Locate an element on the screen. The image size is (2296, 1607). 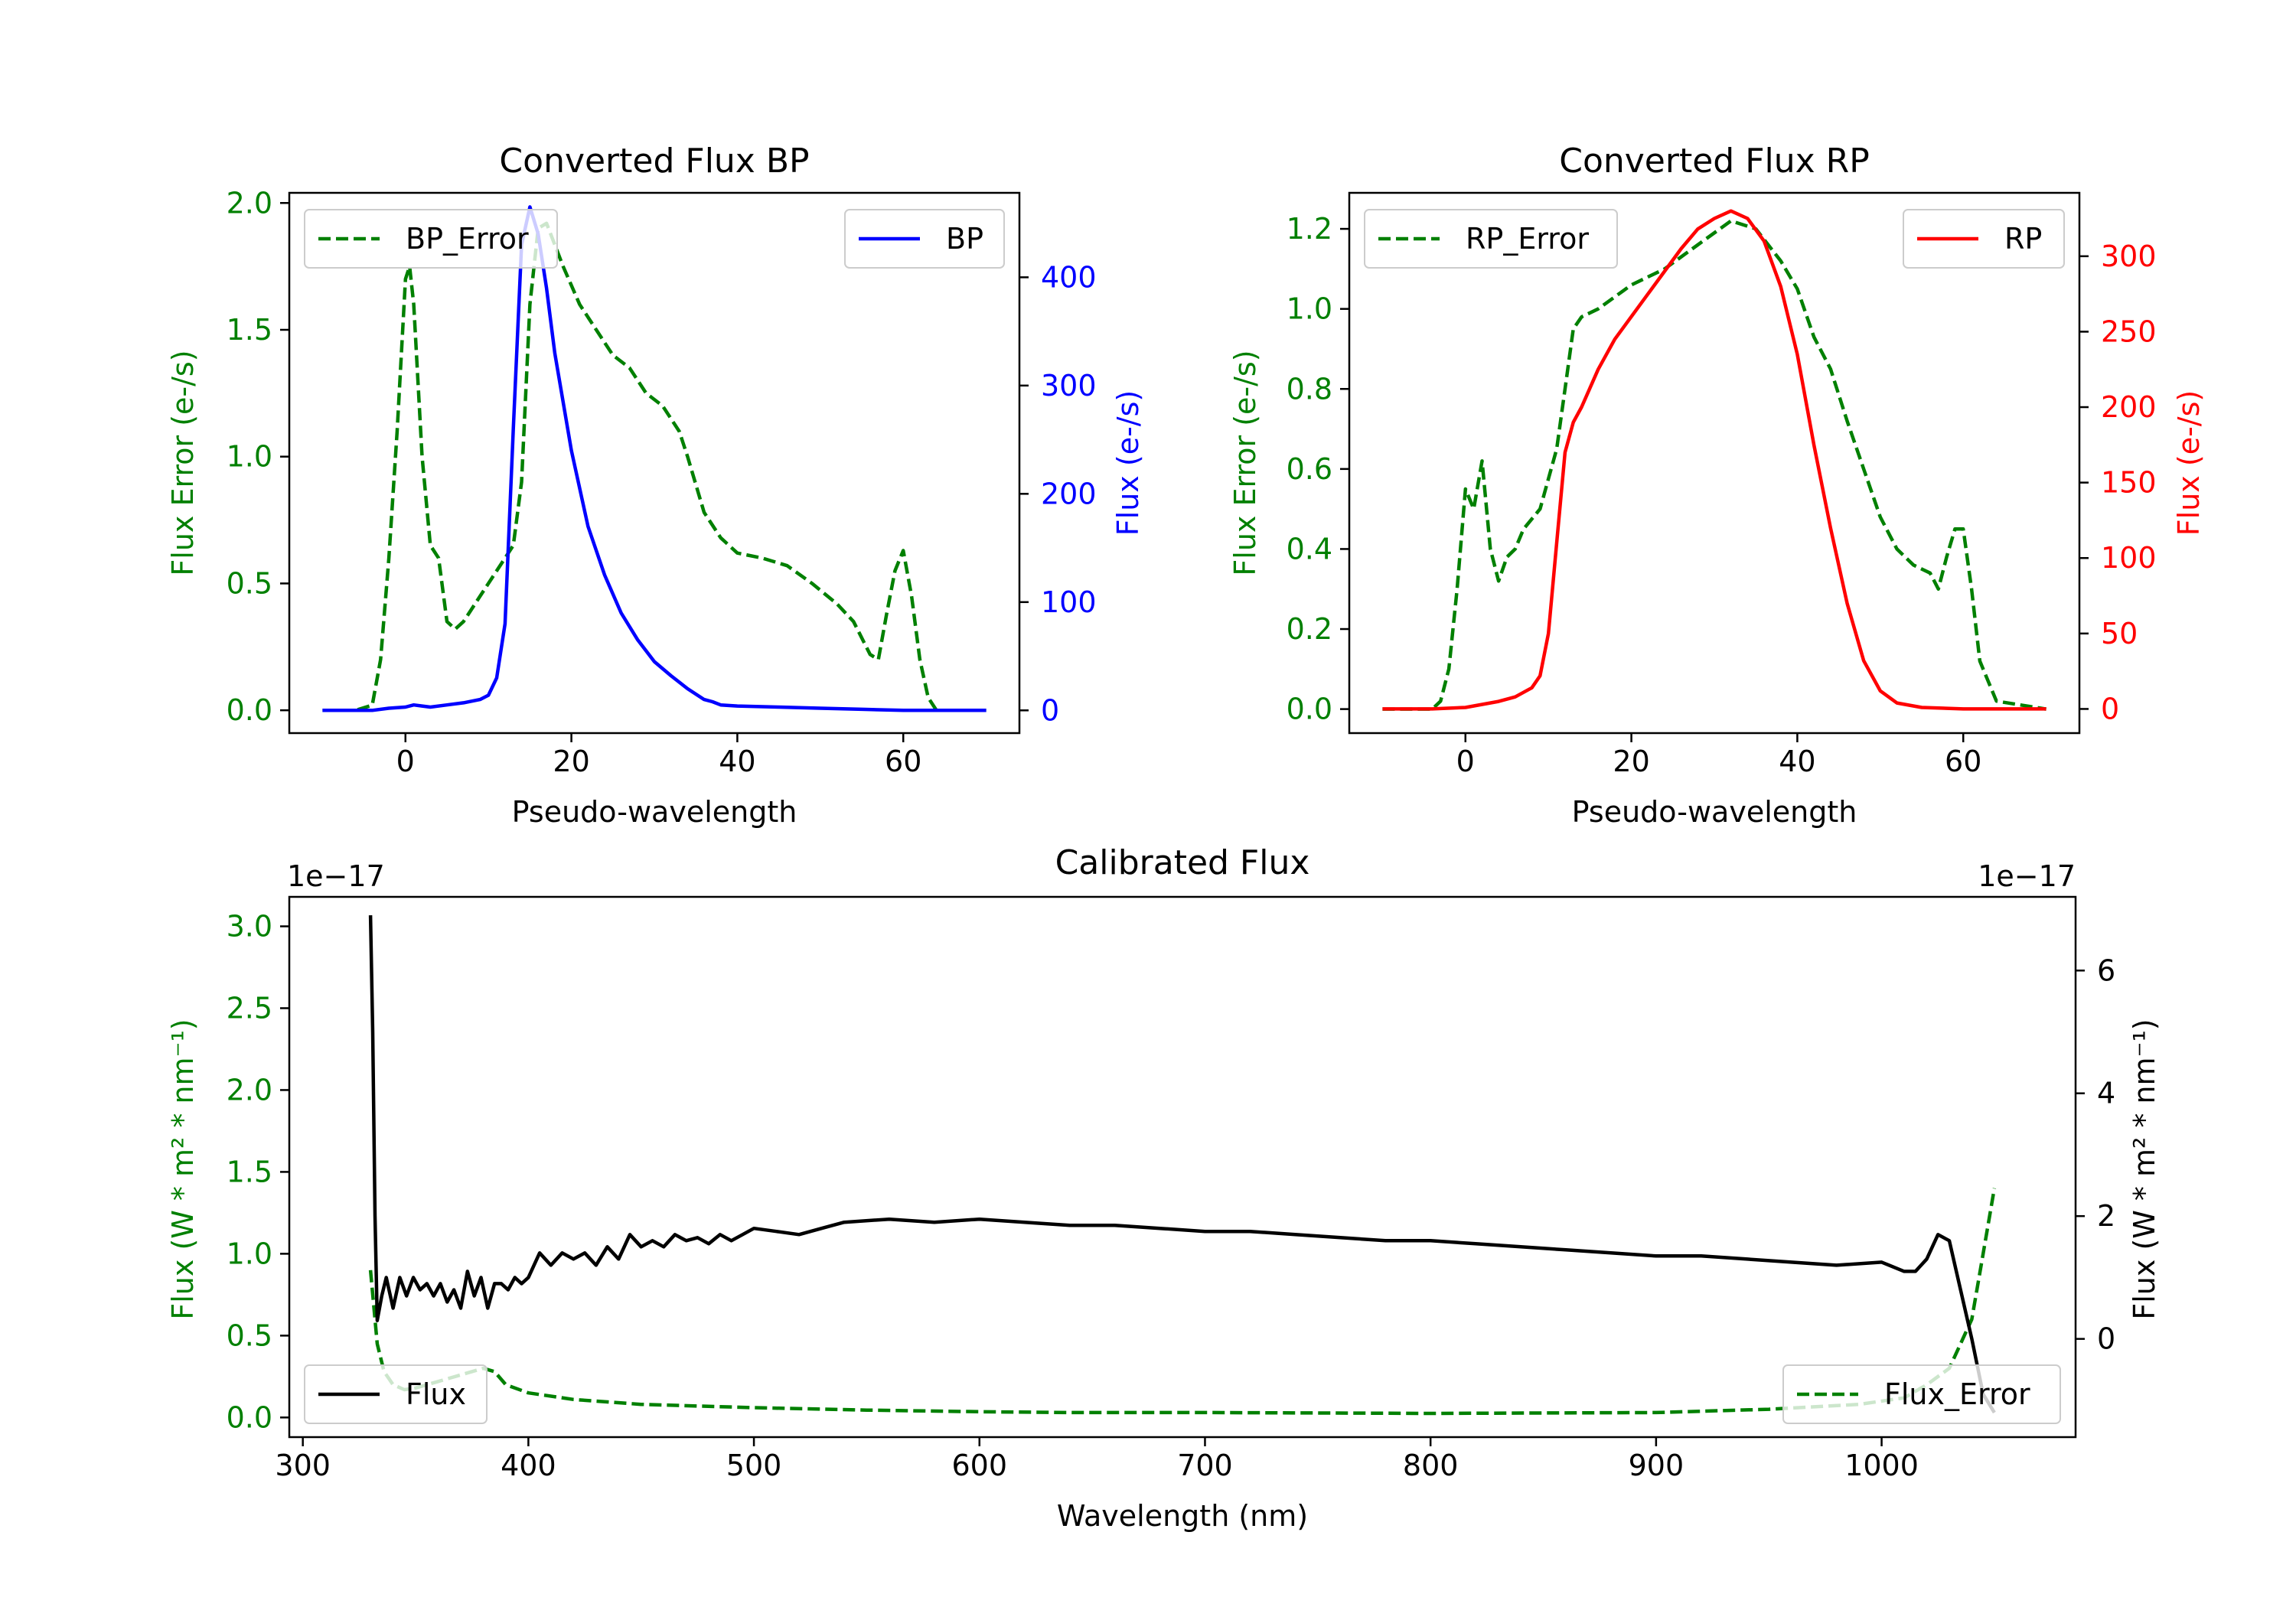
bp-legend-bp-error: BP_Error is located at coordinates (431, 239).